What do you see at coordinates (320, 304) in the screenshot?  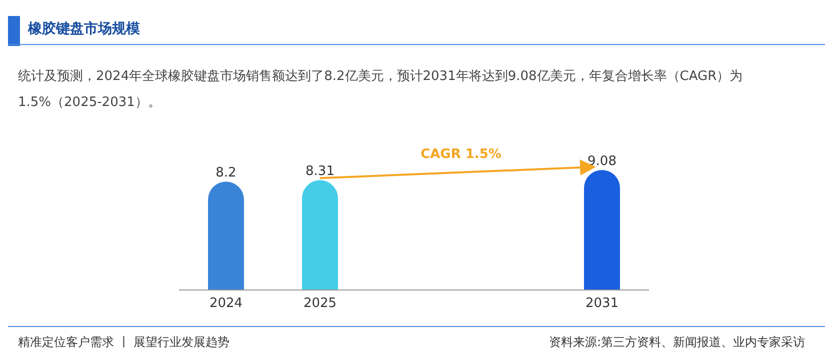 I see `x-tick-label: 2025` at bounding box center [320, 304].